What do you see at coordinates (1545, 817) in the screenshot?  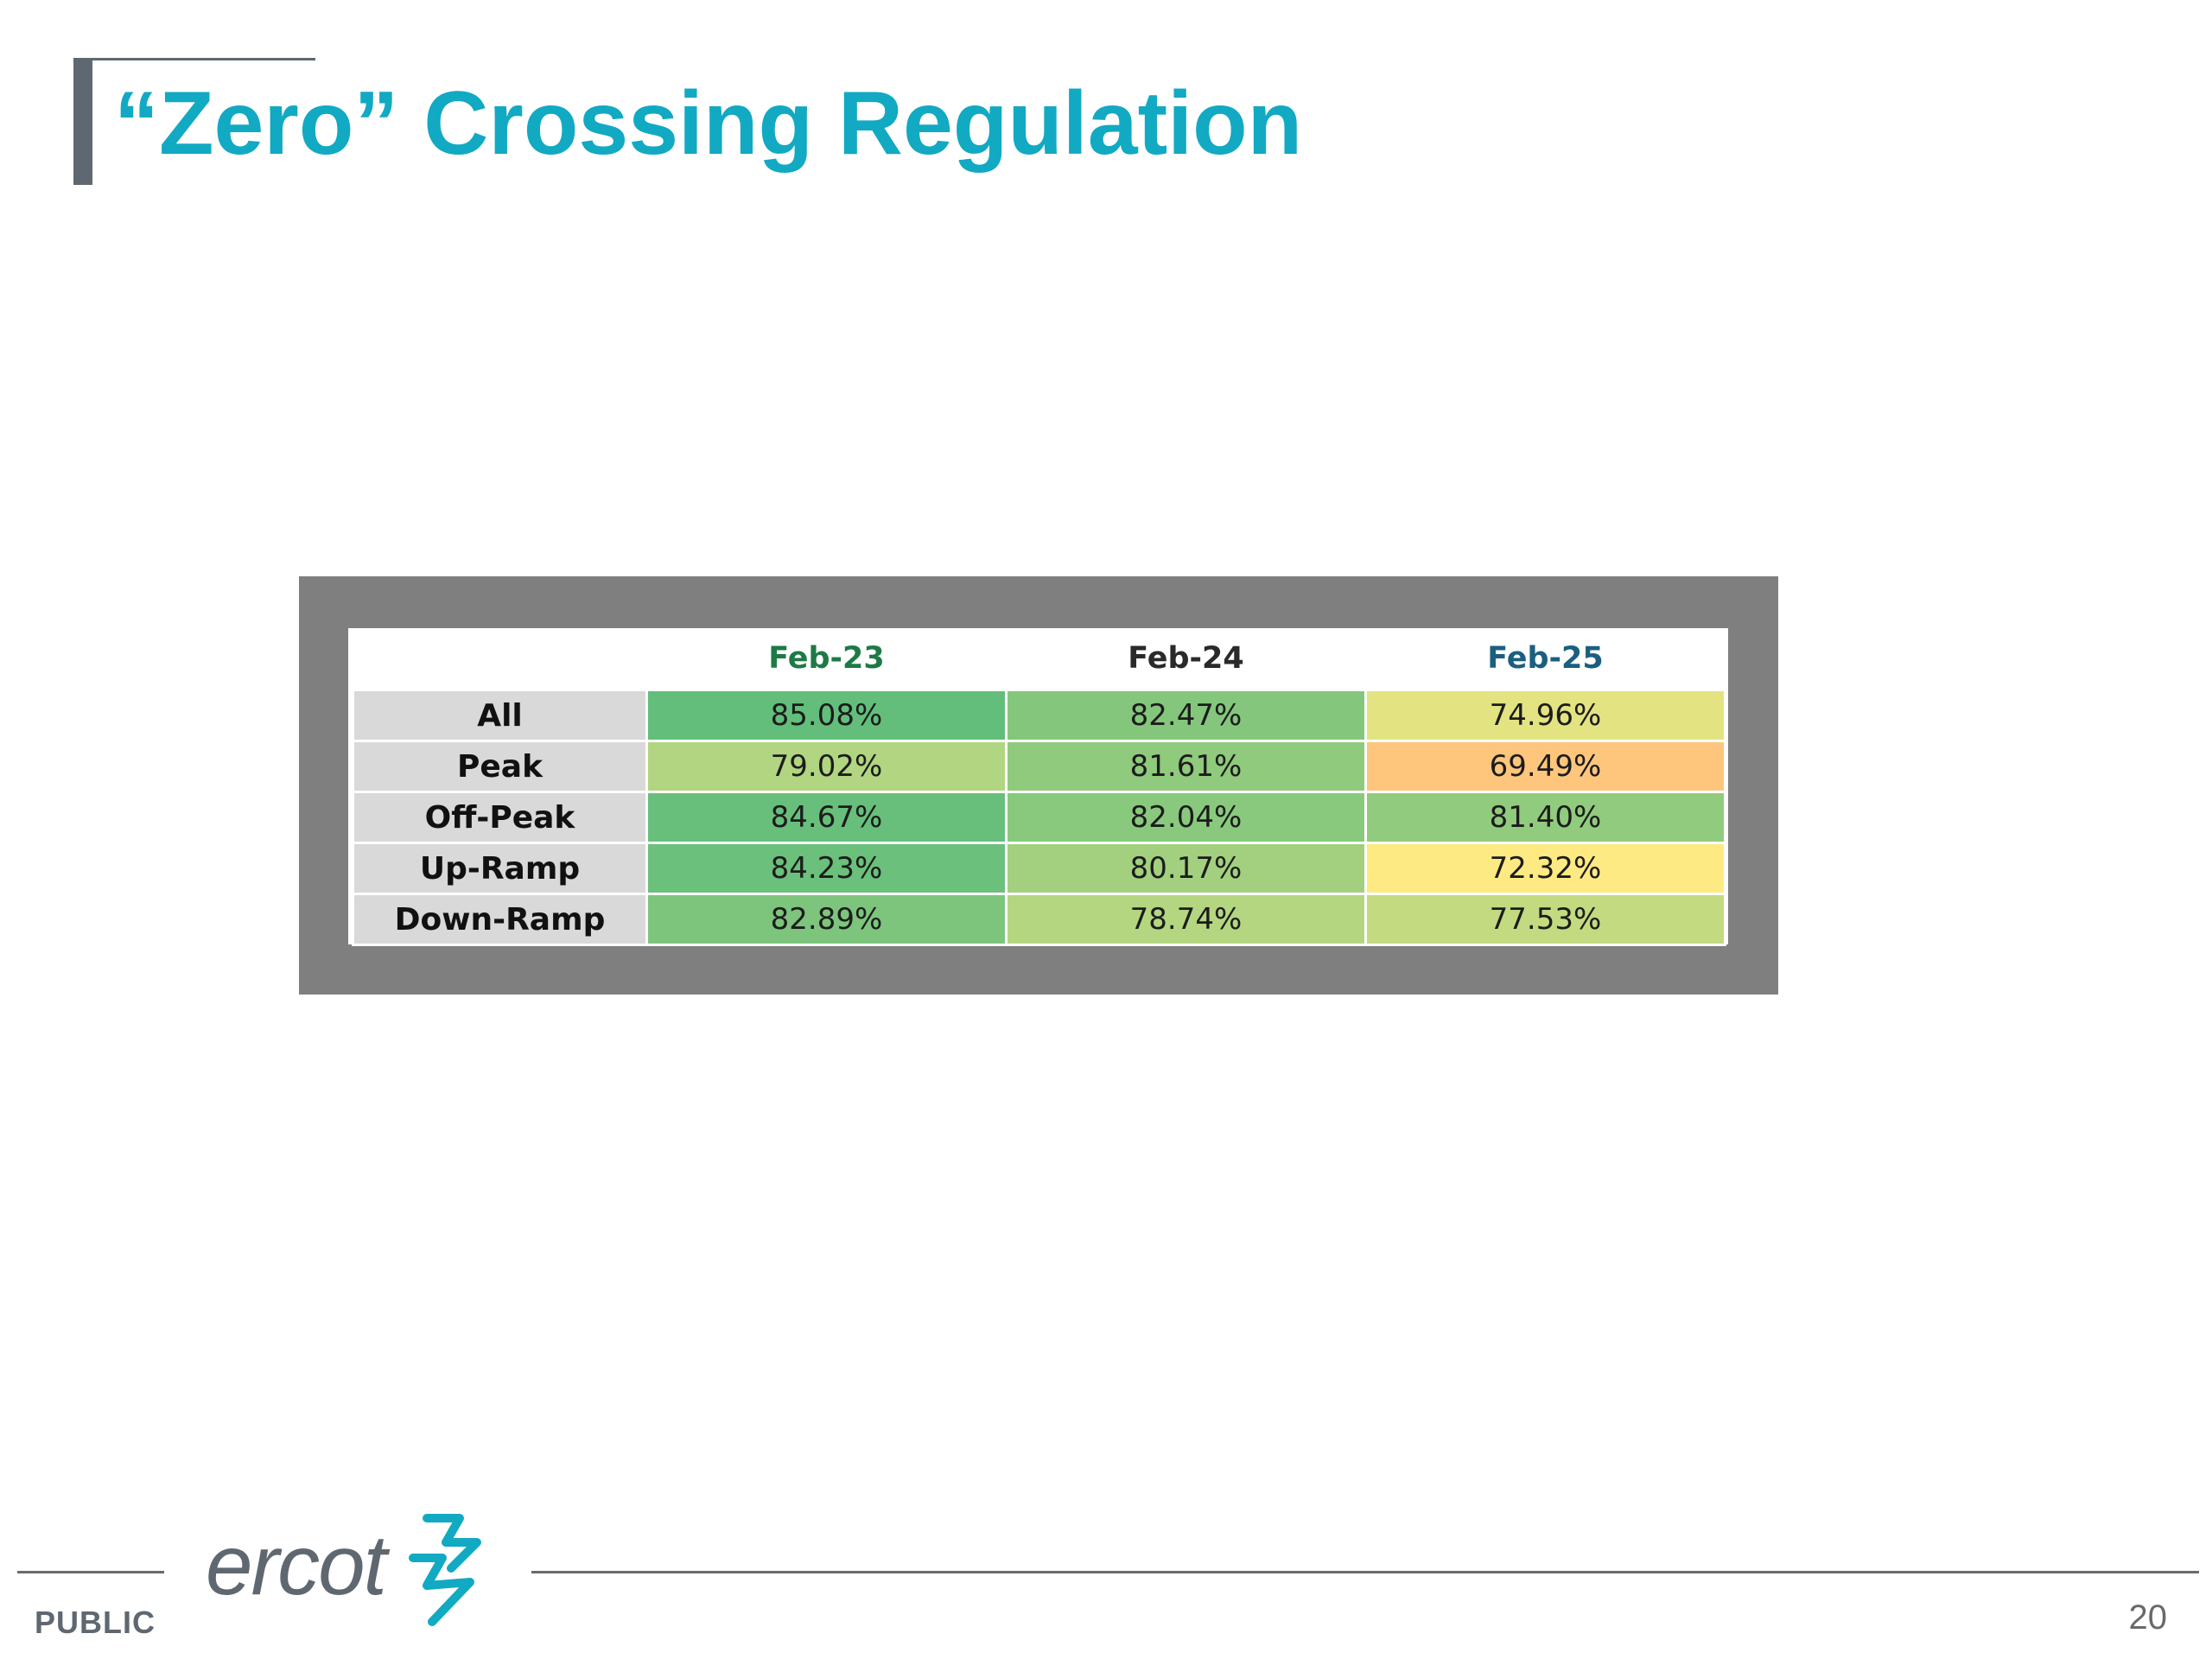 I see `value-cell: 81.40%` at bounding box center [1545, 817].